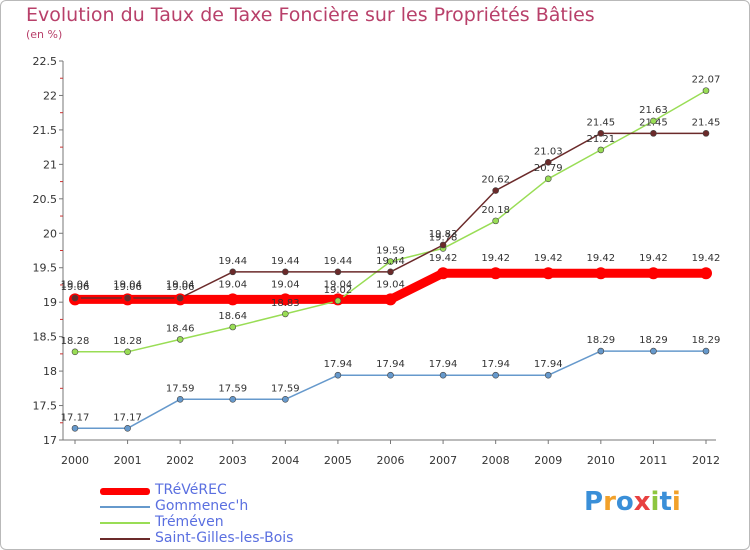  What do you see at coordinates (45, 406) in the screenshot?
I see `y-tick-label: 17.5` at bounding box center [45, 406].